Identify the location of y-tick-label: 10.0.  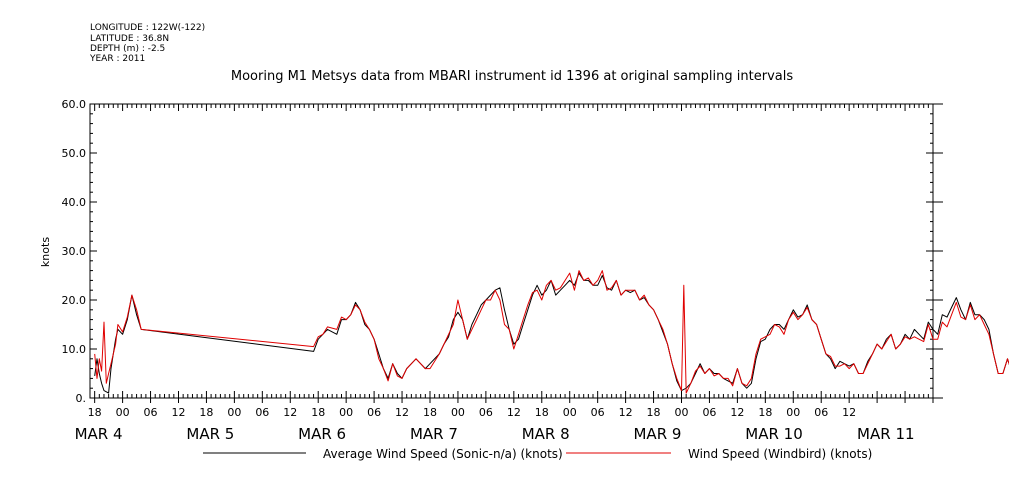
(74, 349).